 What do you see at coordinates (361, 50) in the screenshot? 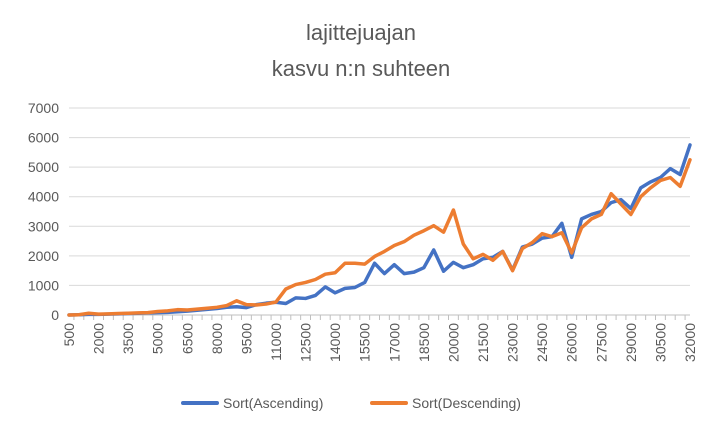
I see `chart-title: lajittejuajan kasvu n:n suhteen` at bounding box center [361, 50].